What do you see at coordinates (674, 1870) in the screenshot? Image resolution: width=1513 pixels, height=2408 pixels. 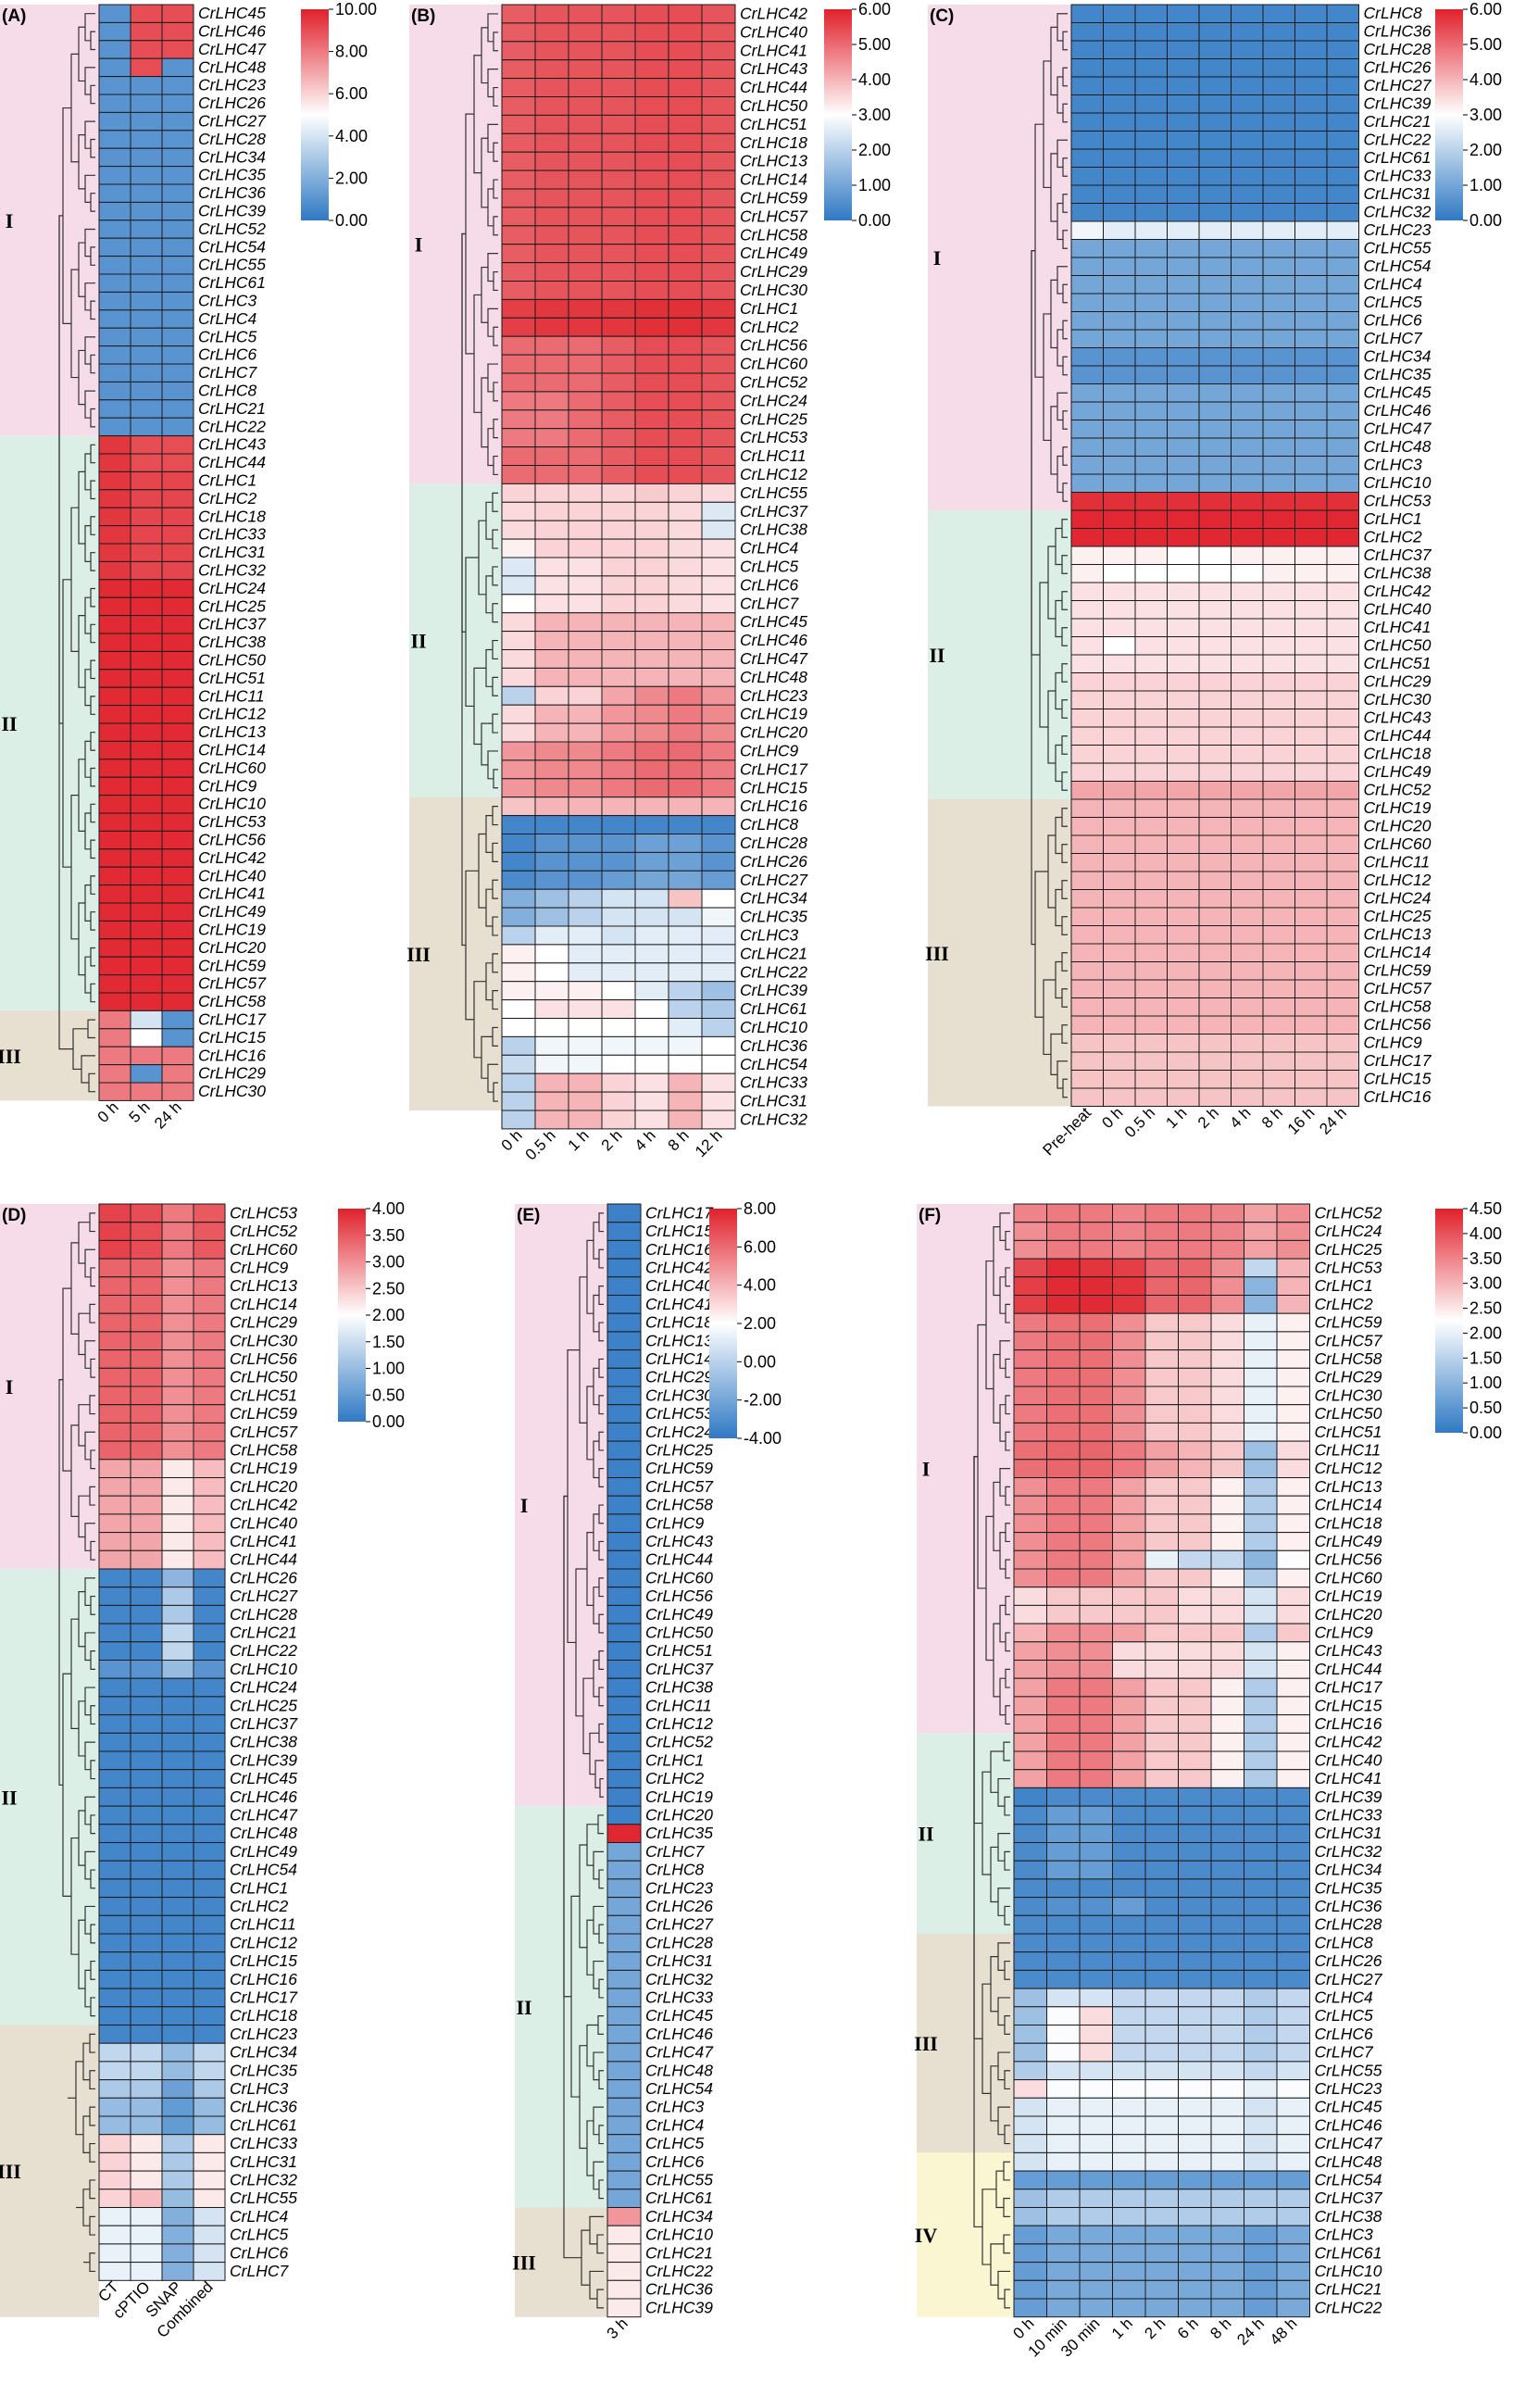 I see `gene-label: CrLHC8` at bounding box center [674, 1870].